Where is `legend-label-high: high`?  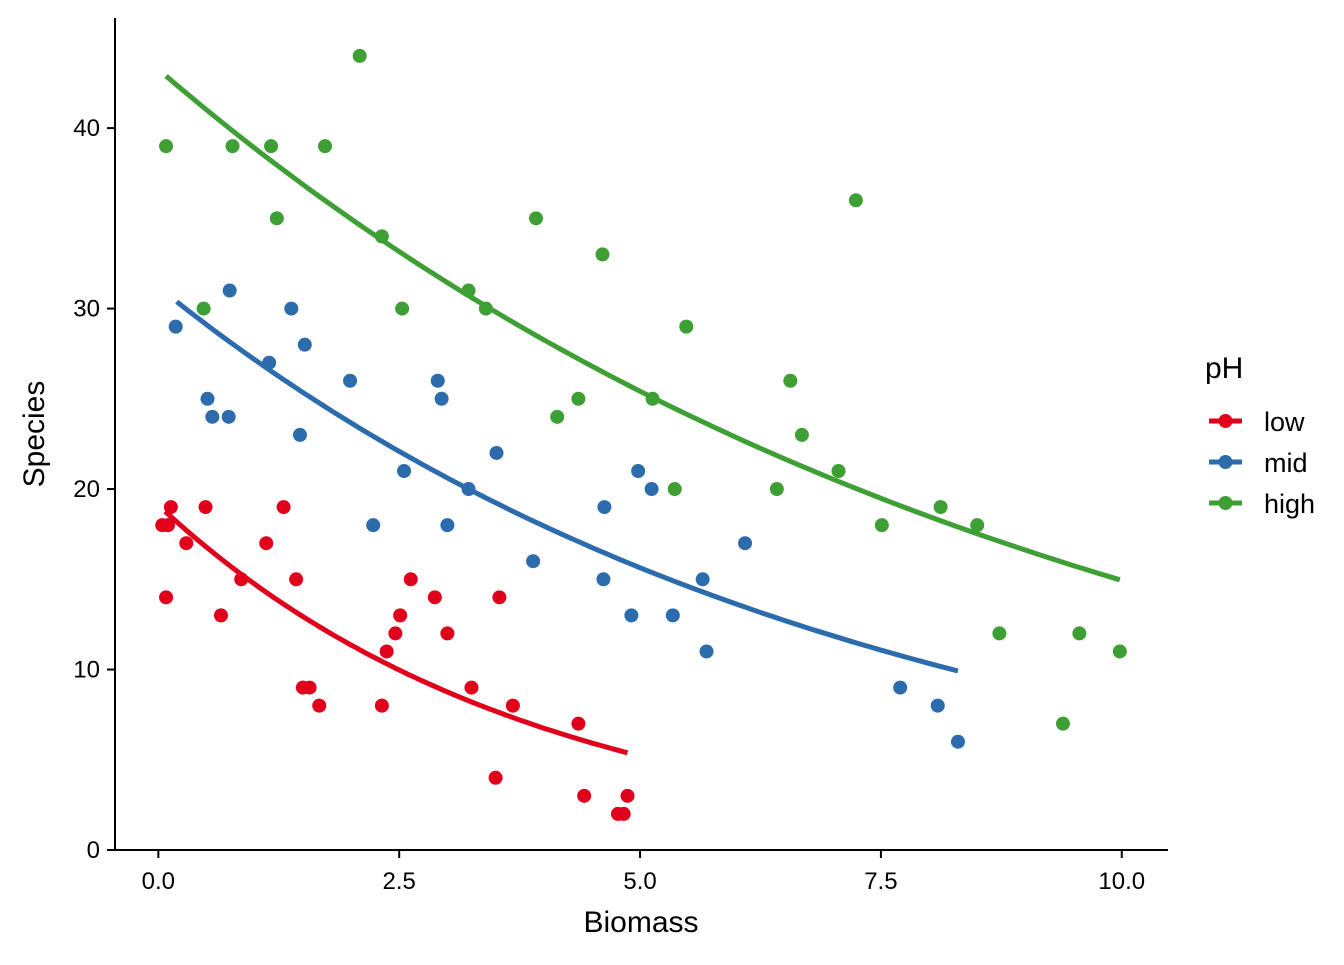
legend-label-high: high is located at coordinates (1289, 504).